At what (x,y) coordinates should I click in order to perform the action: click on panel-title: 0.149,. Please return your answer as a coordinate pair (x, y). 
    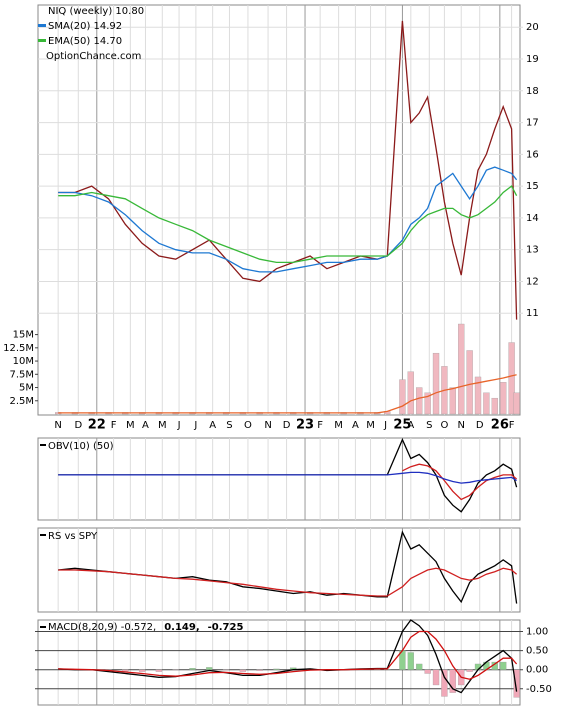
    Looking at the image, I should click on (181, 627).